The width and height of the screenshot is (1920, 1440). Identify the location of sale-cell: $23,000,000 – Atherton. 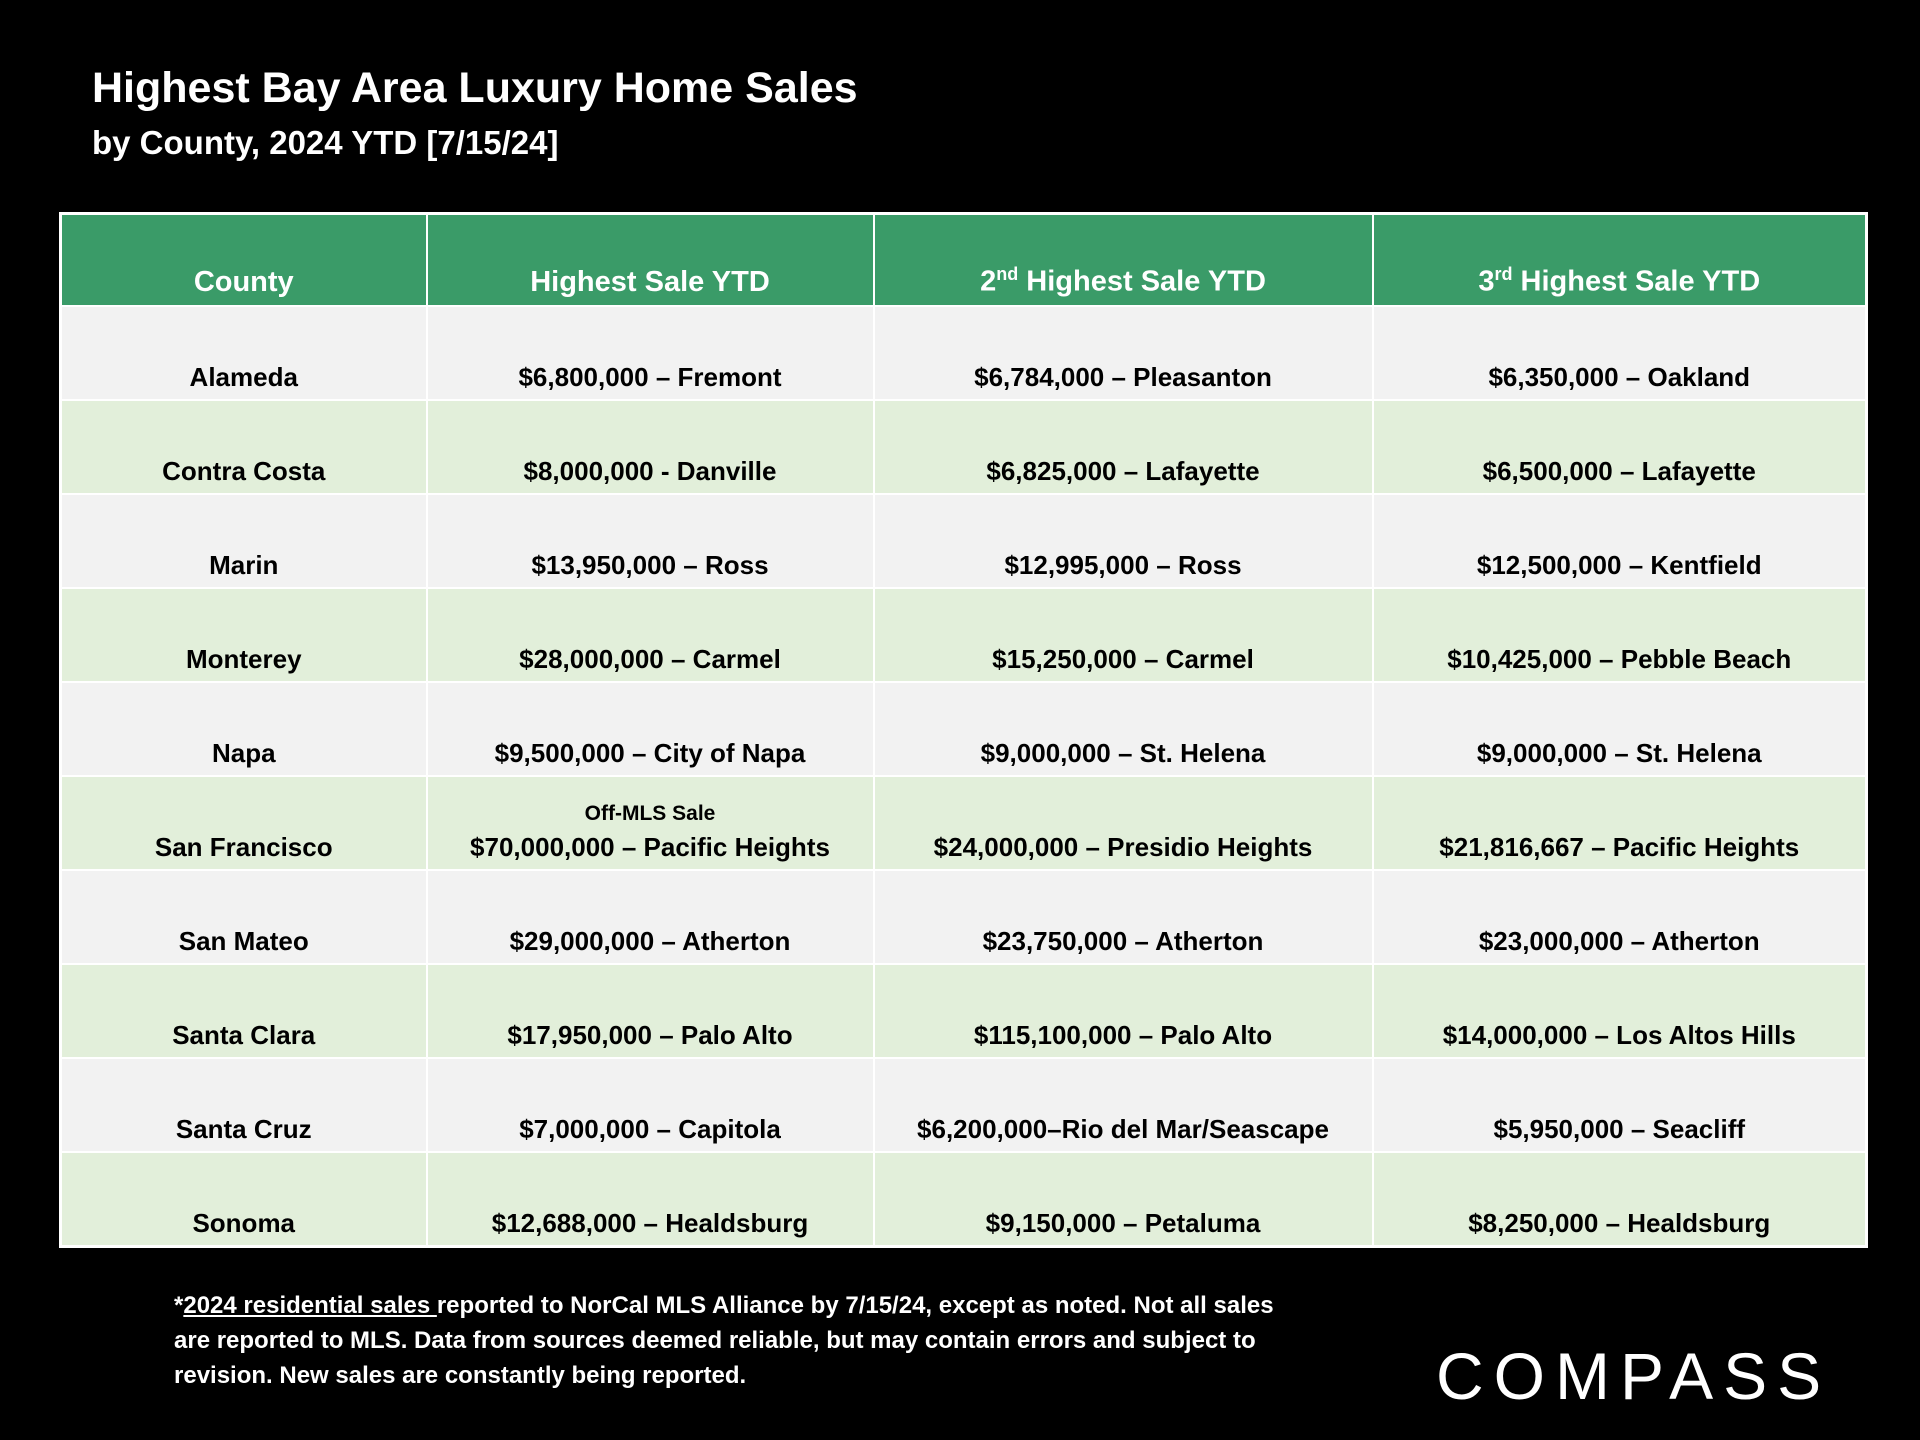
(1619, 917).